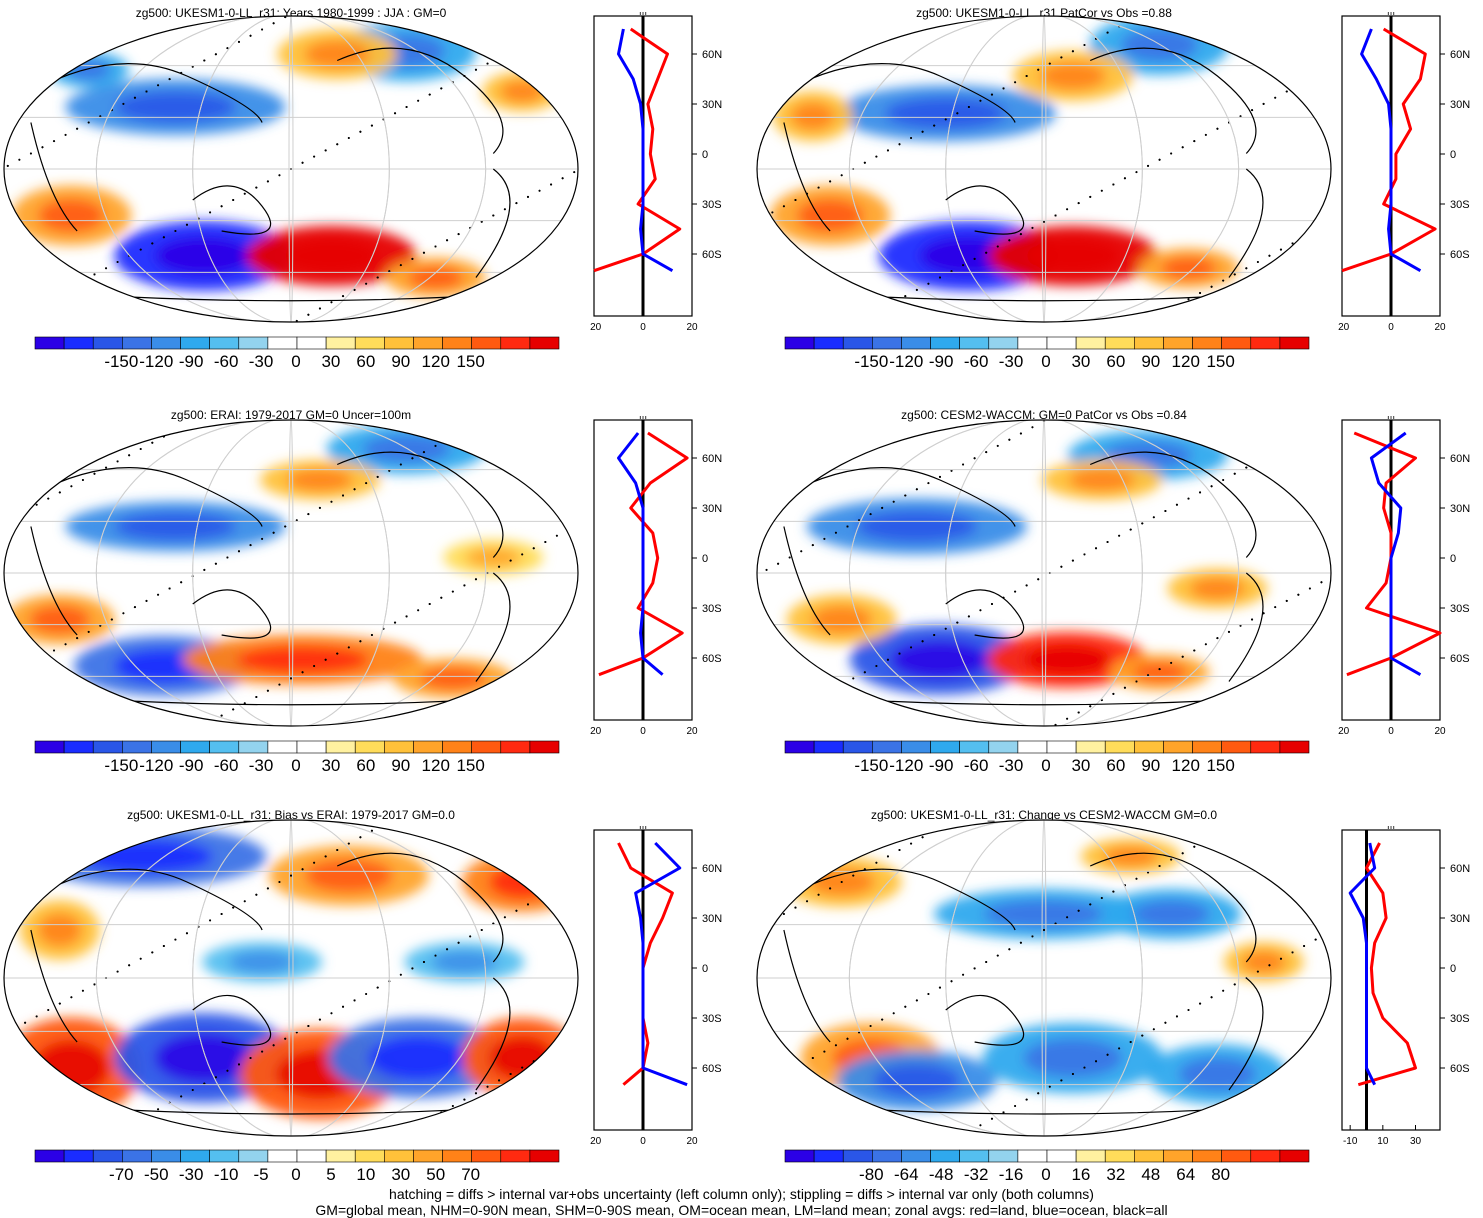 The width and height of the screenshot is (1483, 1218). Describe the element at coordinates (1185, 361) in the screenshot. I see `colorbar-tick-label: 120` at that location.